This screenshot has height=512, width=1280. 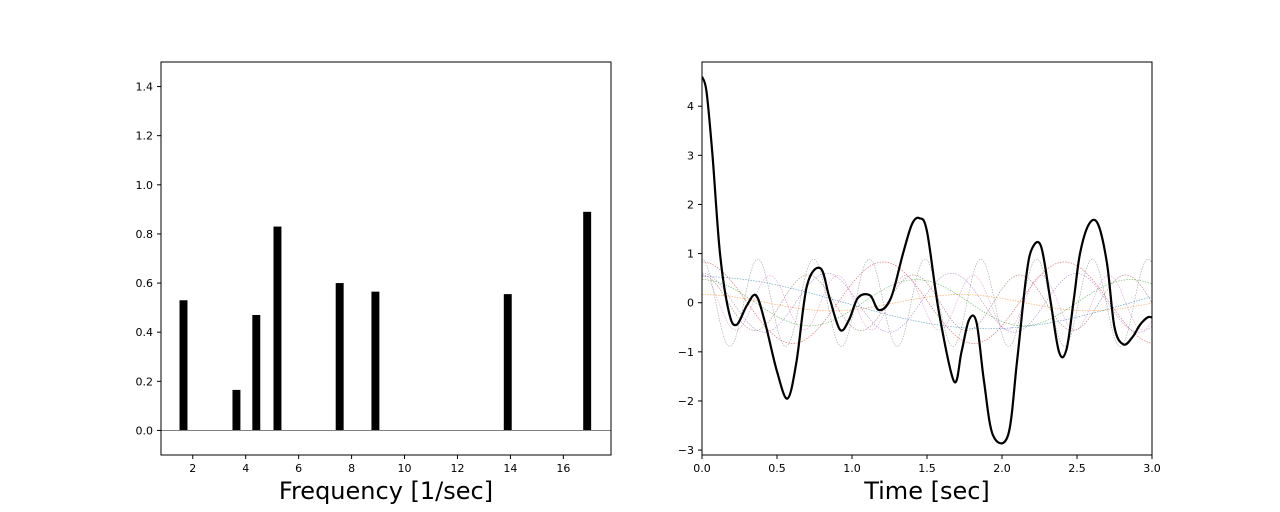 I want to click on signal-y-tick-label: 0, so click(x=690, y=303).